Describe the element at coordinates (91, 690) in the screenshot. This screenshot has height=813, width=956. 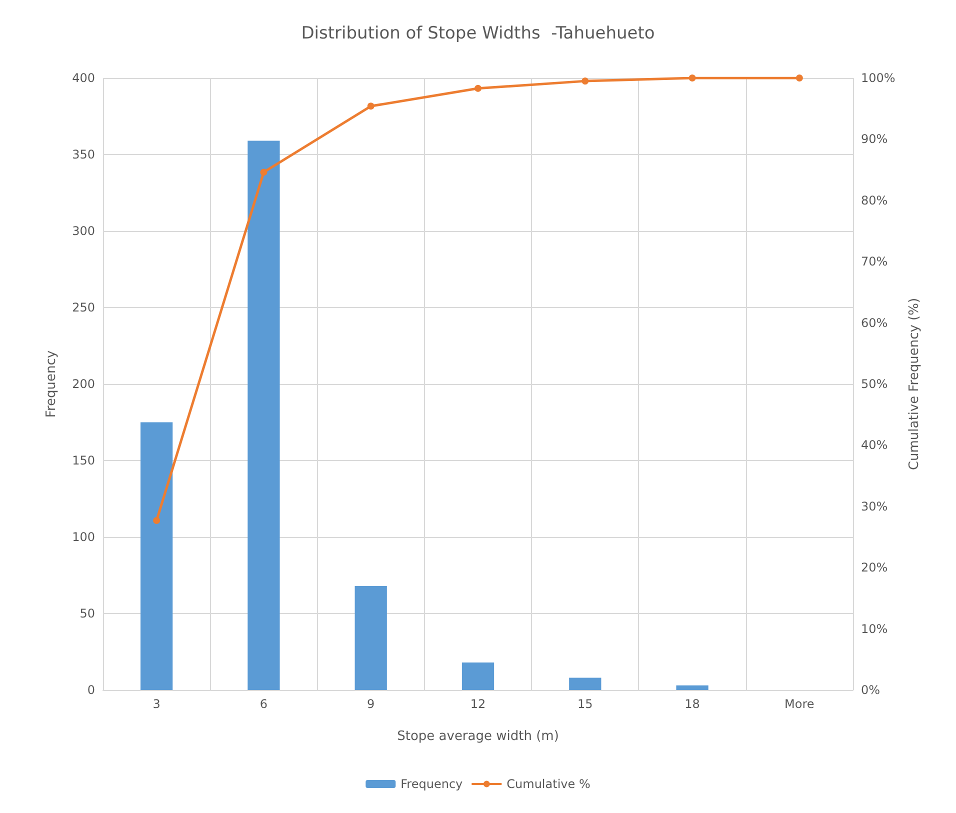
I see `y-tick-label: 0` at that location.